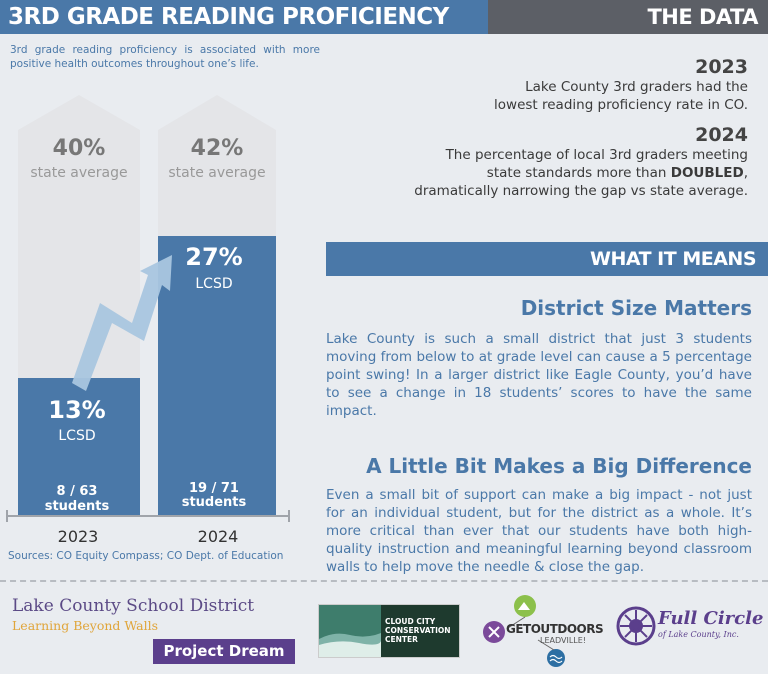 The width and height of the screenshot is (768, 674). I want to click on district-size-heading: District Size Matters, so click(636, 308).